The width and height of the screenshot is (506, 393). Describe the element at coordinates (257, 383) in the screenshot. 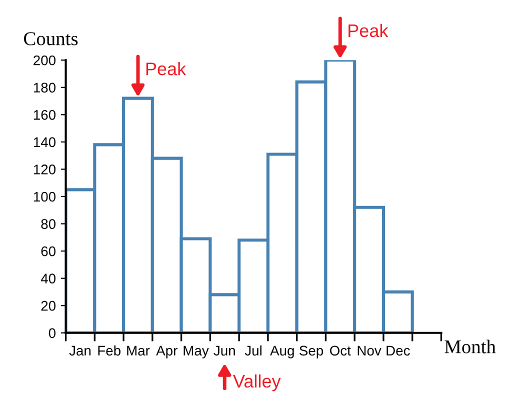

I see `annotation: Valley` at that location.